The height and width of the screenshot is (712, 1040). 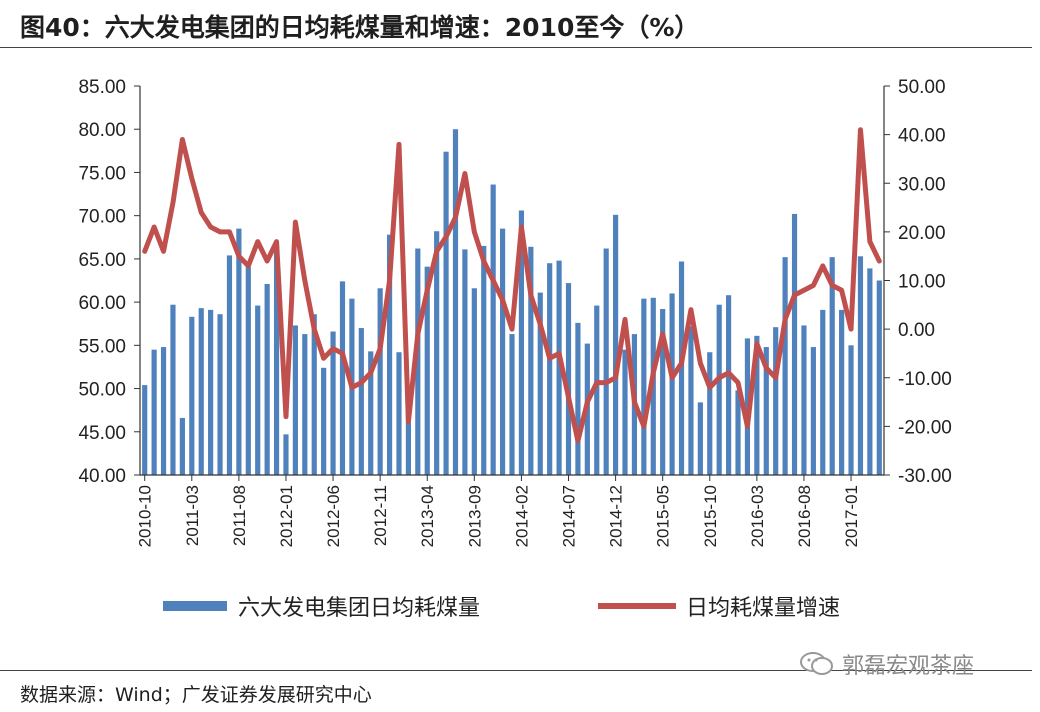 I want to click on x-tick-label: 2014-02, so click(x=521, y=516).